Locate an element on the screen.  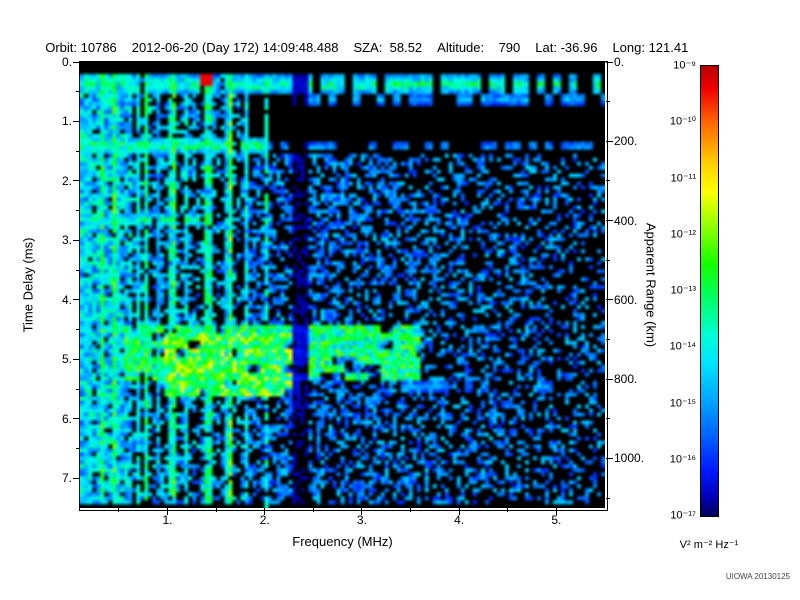
colorbar-tick-label: 10⁻¹⁵ is located at coordinates (682, 403).